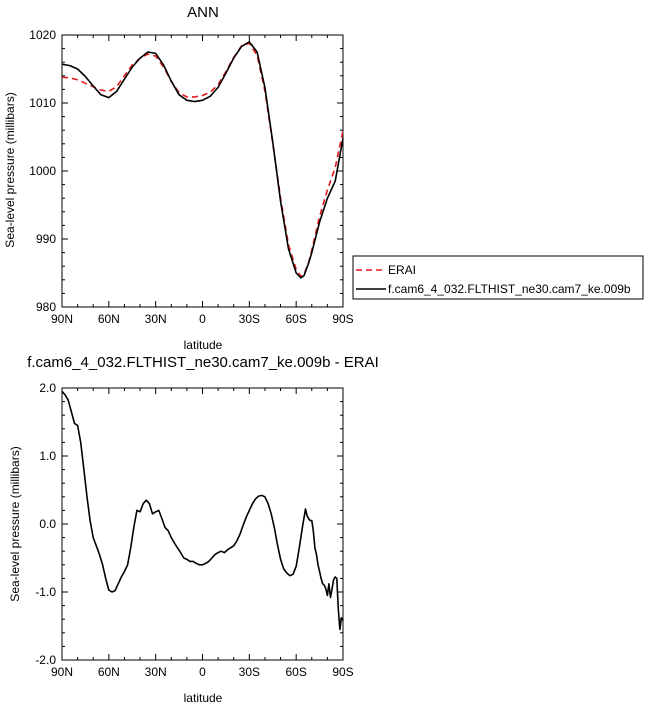 The width and height of the screenshot is (649, 709). What do you see at coordinates (156, 319) in the screenshot?
I see `top-chart-x-tick-label: 30N` at bounding box center [156, 319].